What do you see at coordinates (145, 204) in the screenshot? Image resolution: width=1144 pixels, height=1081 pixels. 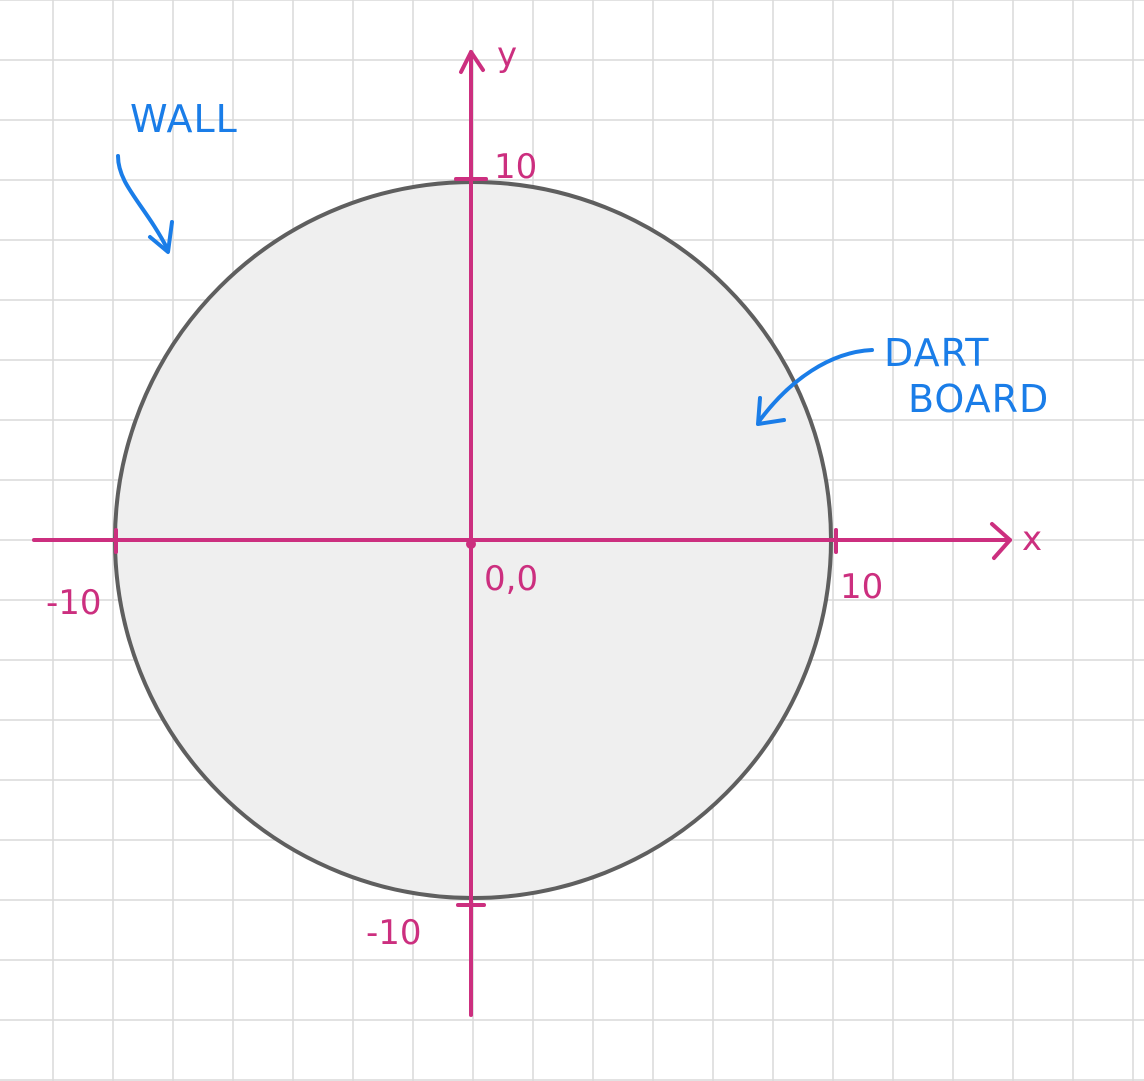 I see `wall-arrow` at bounding box center [145, 204].